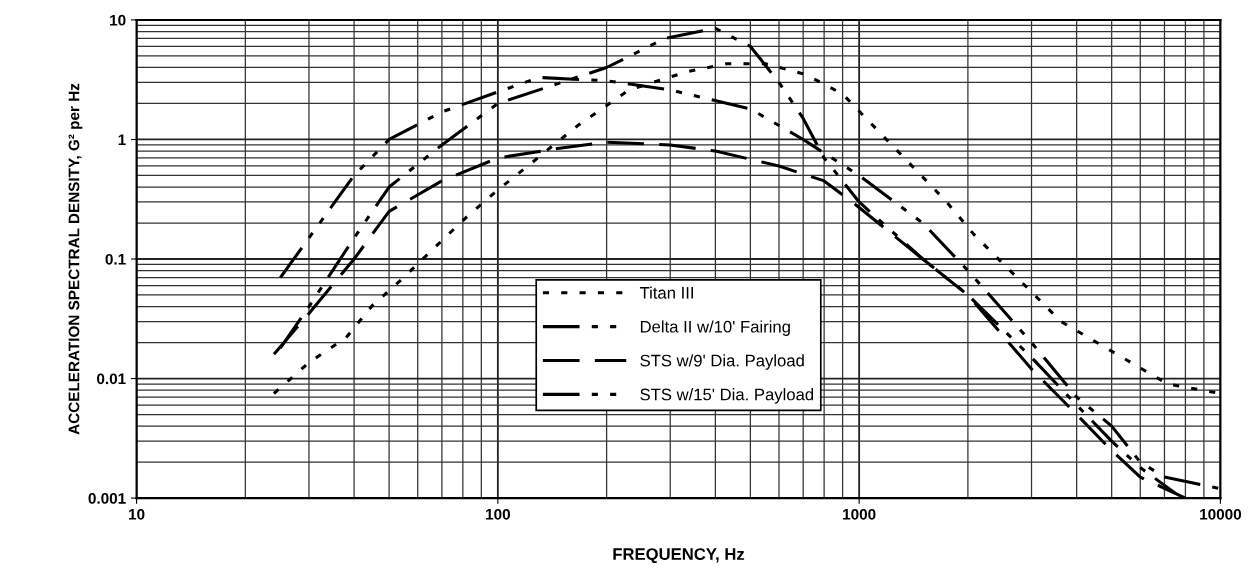 This screenshot has width=1253, height=586. I want to click on y-tick-label: 10, so click(118, 20).